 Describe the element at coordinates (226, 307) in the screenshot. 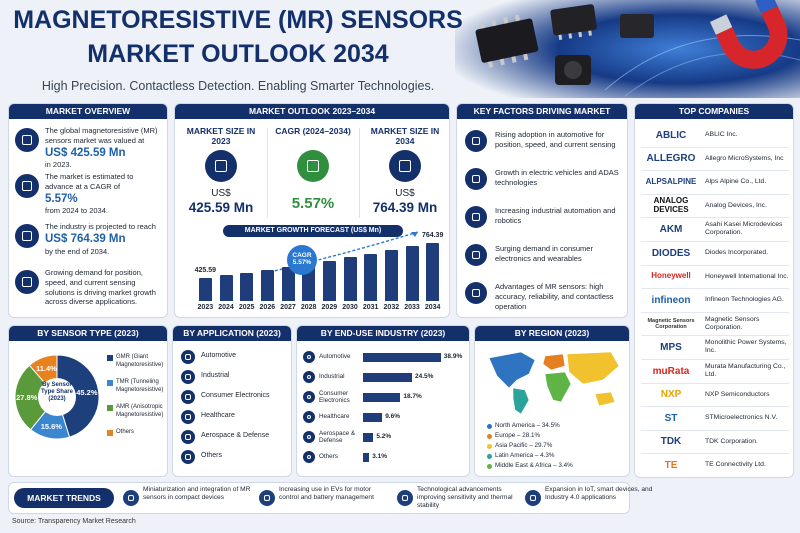

I see `x-tick-label: 2024` at that location.